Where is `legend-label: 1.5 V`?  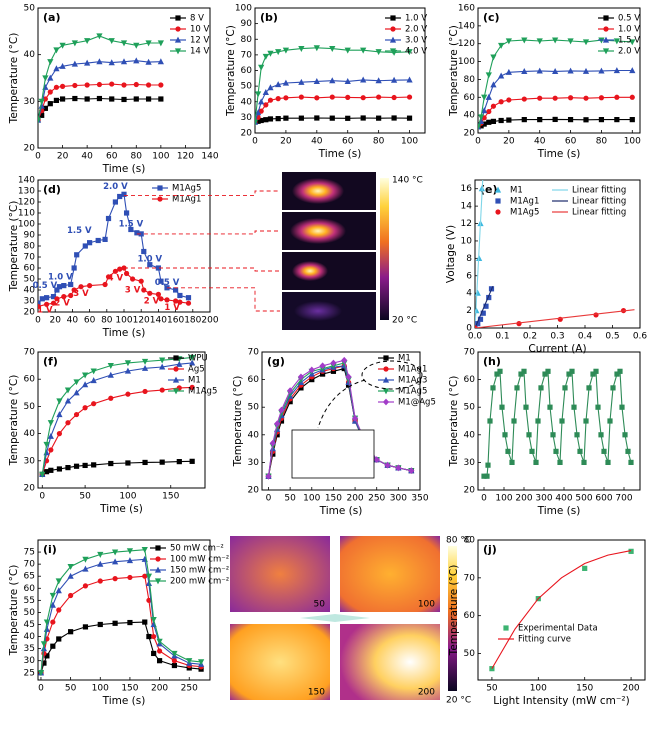 legend-label: 1.5 V is located at coordinates (629, 41).